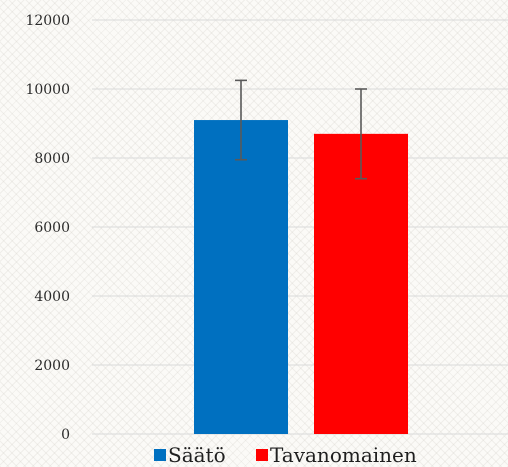 This screenshot has width=508, height=467. I want to click on y-tick-label: 8000, so click(52, 159).